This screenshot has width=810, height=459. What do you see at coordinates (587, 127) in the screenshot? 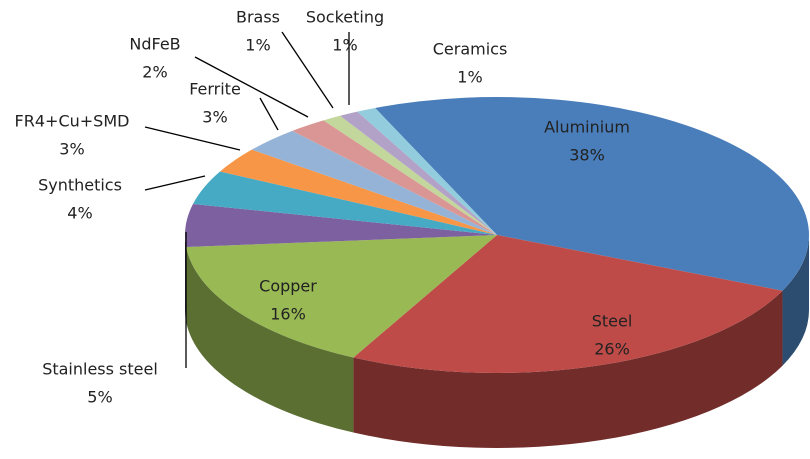
I see `slice-label: Aluminium` at bounding box center [587, 127].